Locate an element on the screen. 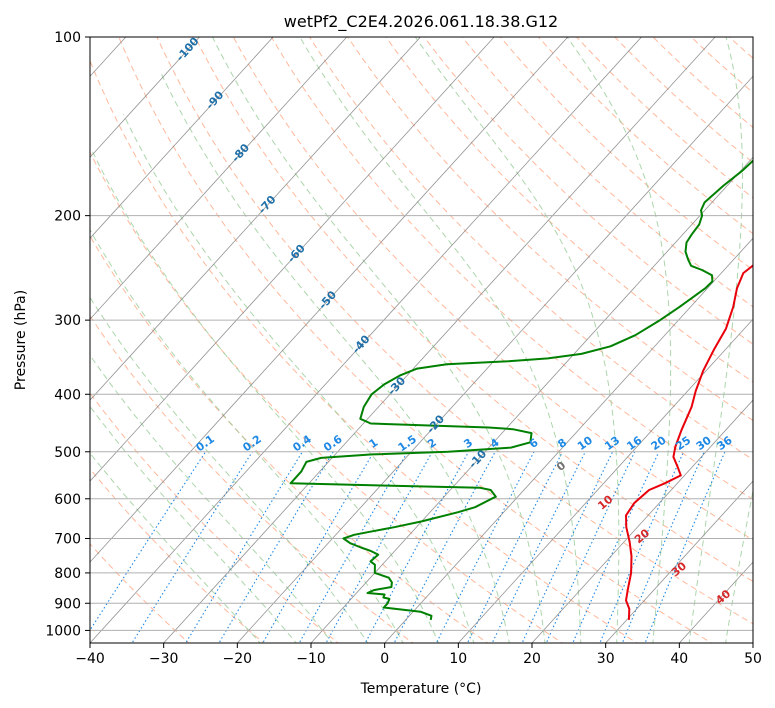 Image resolution: width=775 pixels, height=708 pixels. mixing-ratio-label: 8 is located at coordinates (562, 443).